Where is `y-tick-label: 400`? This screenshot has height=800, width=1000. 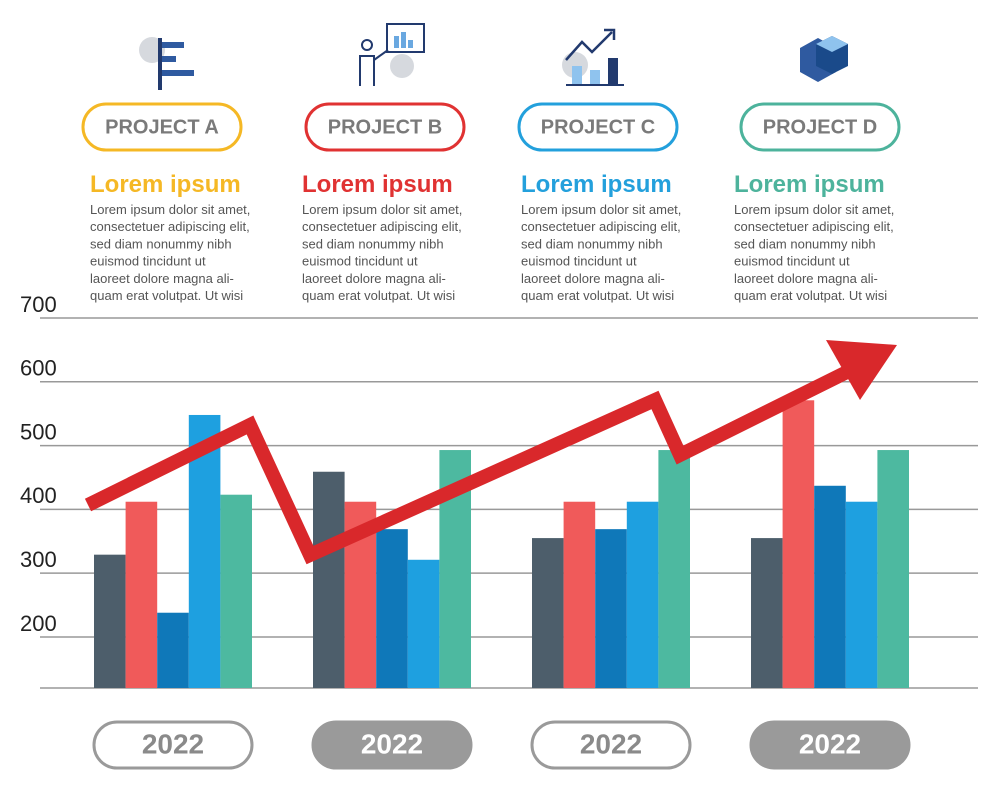 y-tick-label: 400 is located at coordinates (38, 495).